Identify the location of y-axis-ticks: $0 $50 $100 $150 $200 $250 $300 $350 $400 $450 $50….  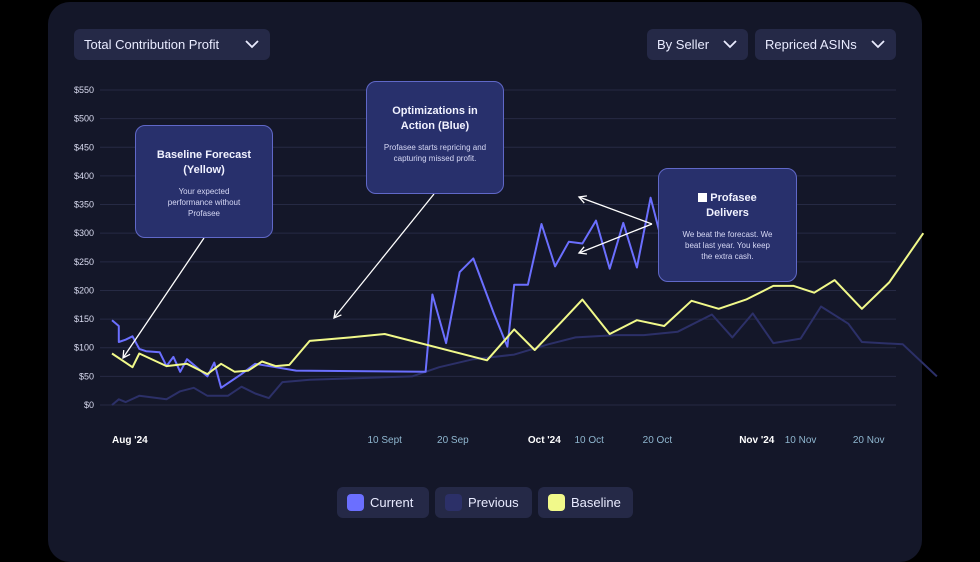
(84, 247).